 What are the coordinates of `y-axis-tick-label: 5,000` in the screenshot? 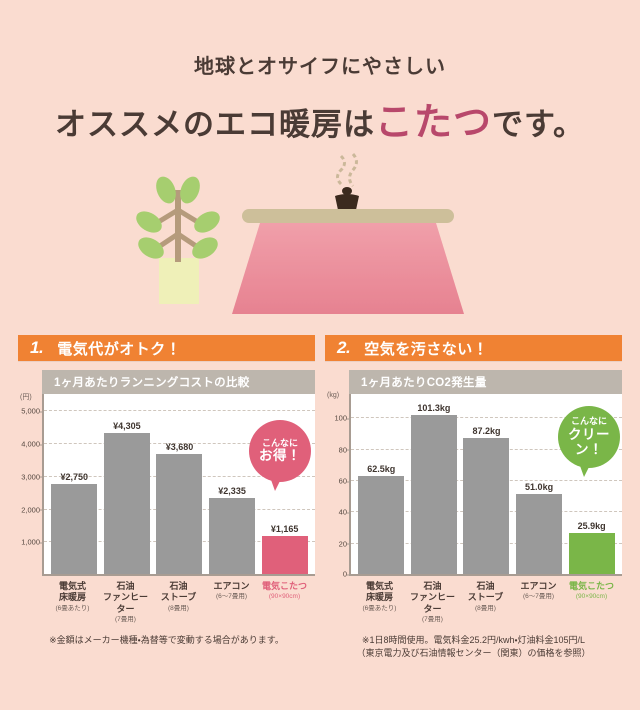 It's located at (32, 411).